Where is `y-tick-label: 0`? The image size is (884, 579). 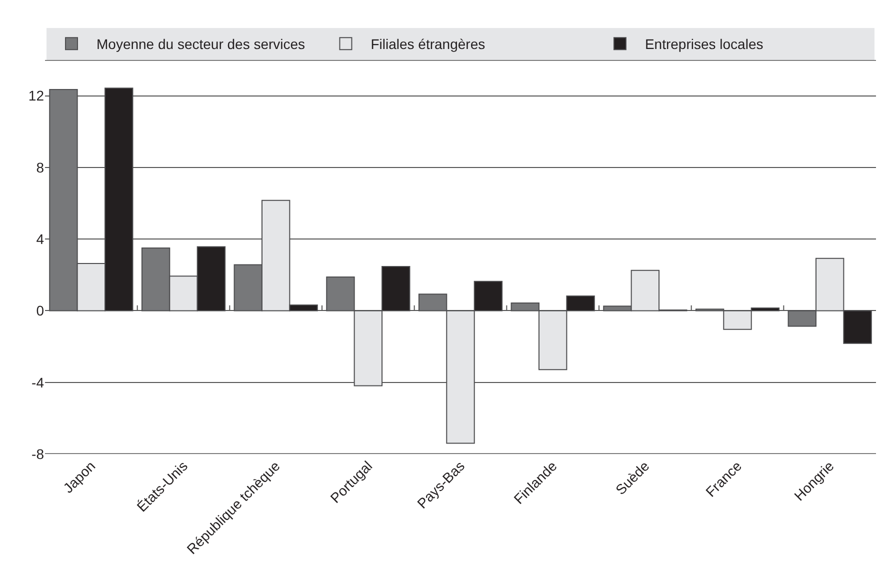 y-tick-label: 0 is located at coordinates (40, 310).